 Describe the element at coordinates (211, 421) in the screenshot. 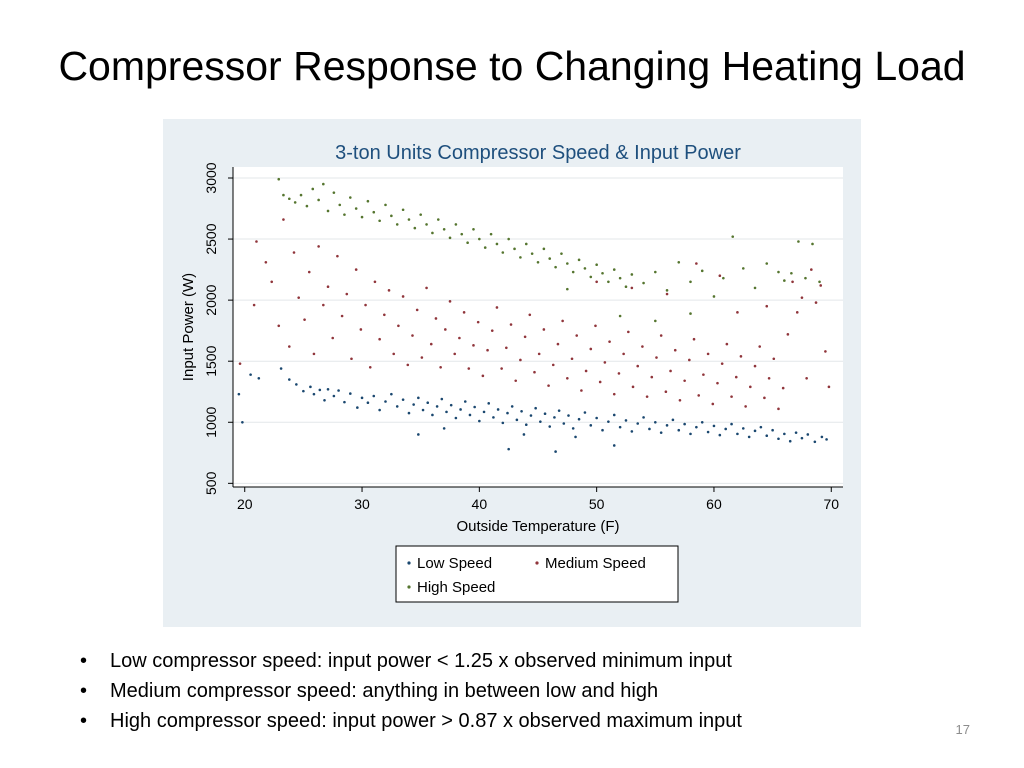

I see `y-tick-label: 1000` at that location.